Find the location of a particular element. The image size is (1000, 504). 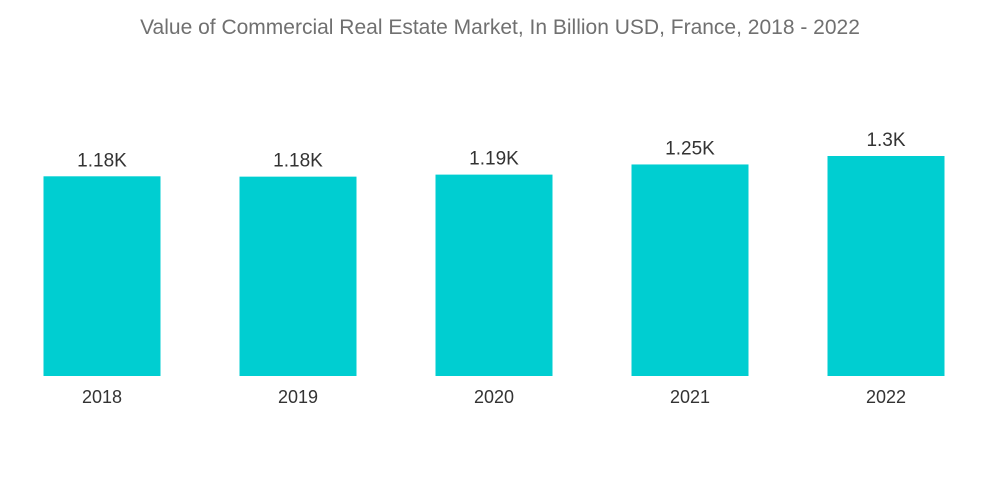

data-label-2021: 1.25K is located at coordinates (690, 148).